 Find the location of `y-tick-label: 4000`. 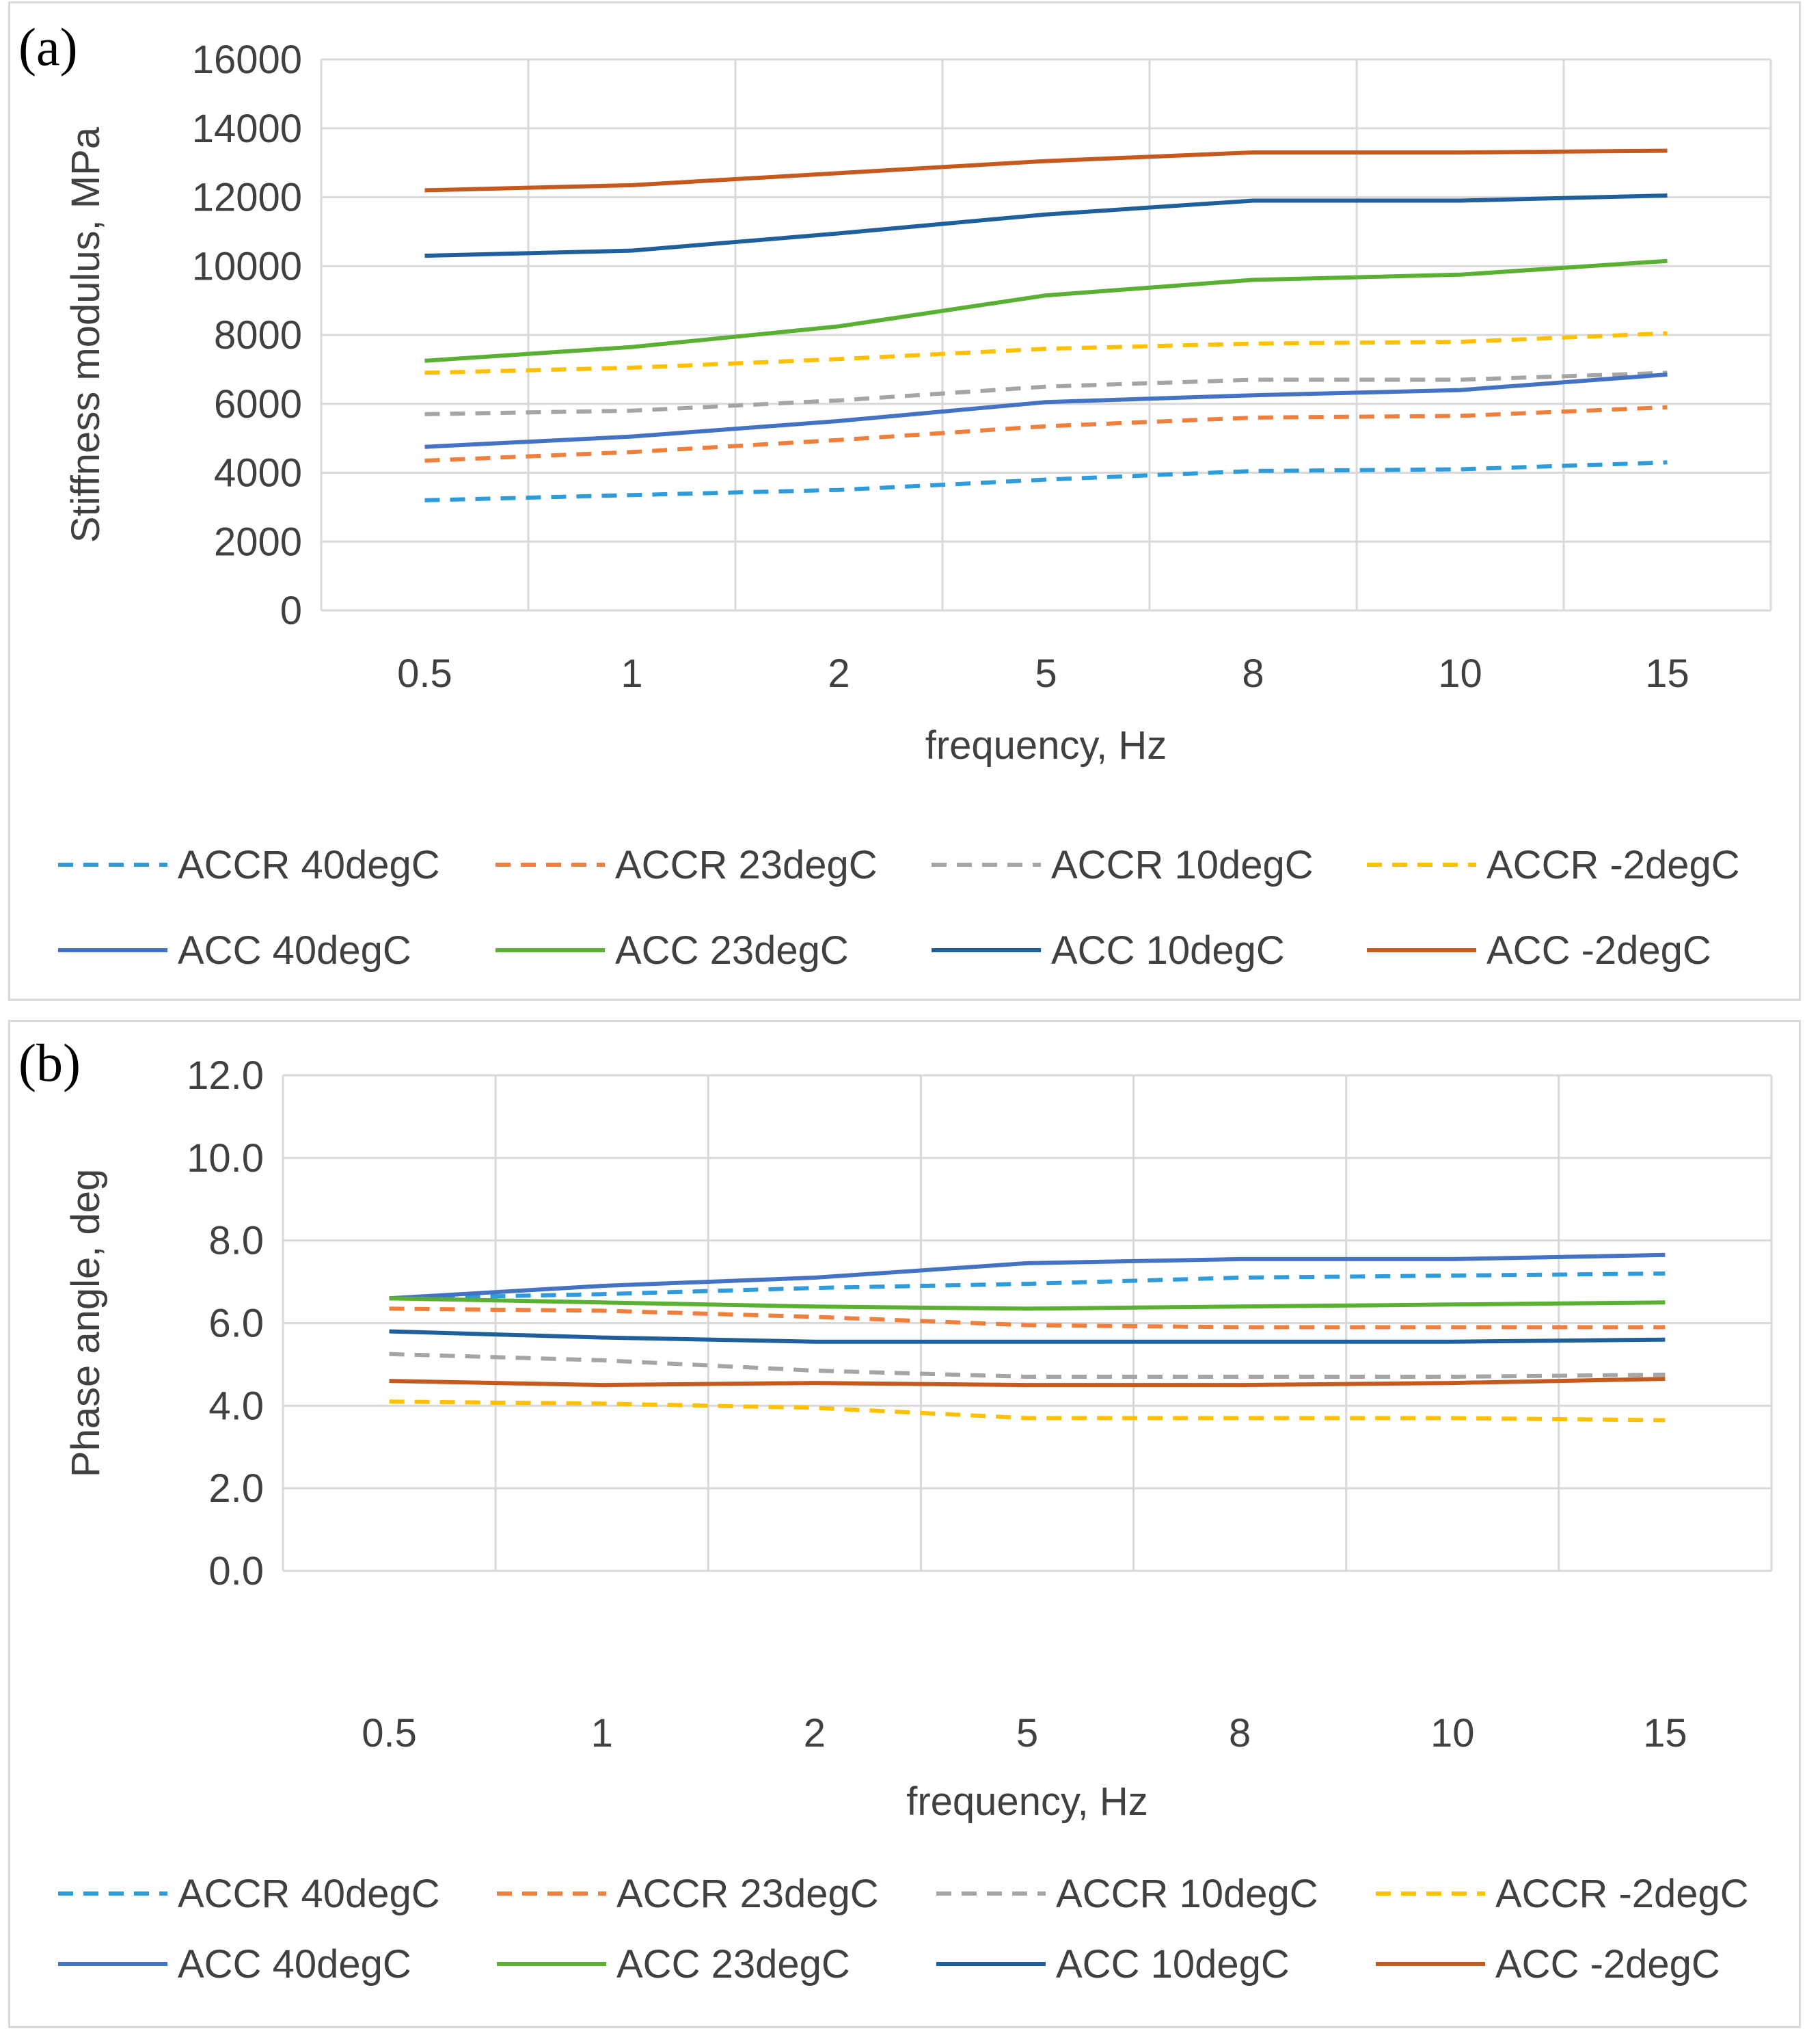

y-tick-label: 4000 is located at coordinates (258, 473).